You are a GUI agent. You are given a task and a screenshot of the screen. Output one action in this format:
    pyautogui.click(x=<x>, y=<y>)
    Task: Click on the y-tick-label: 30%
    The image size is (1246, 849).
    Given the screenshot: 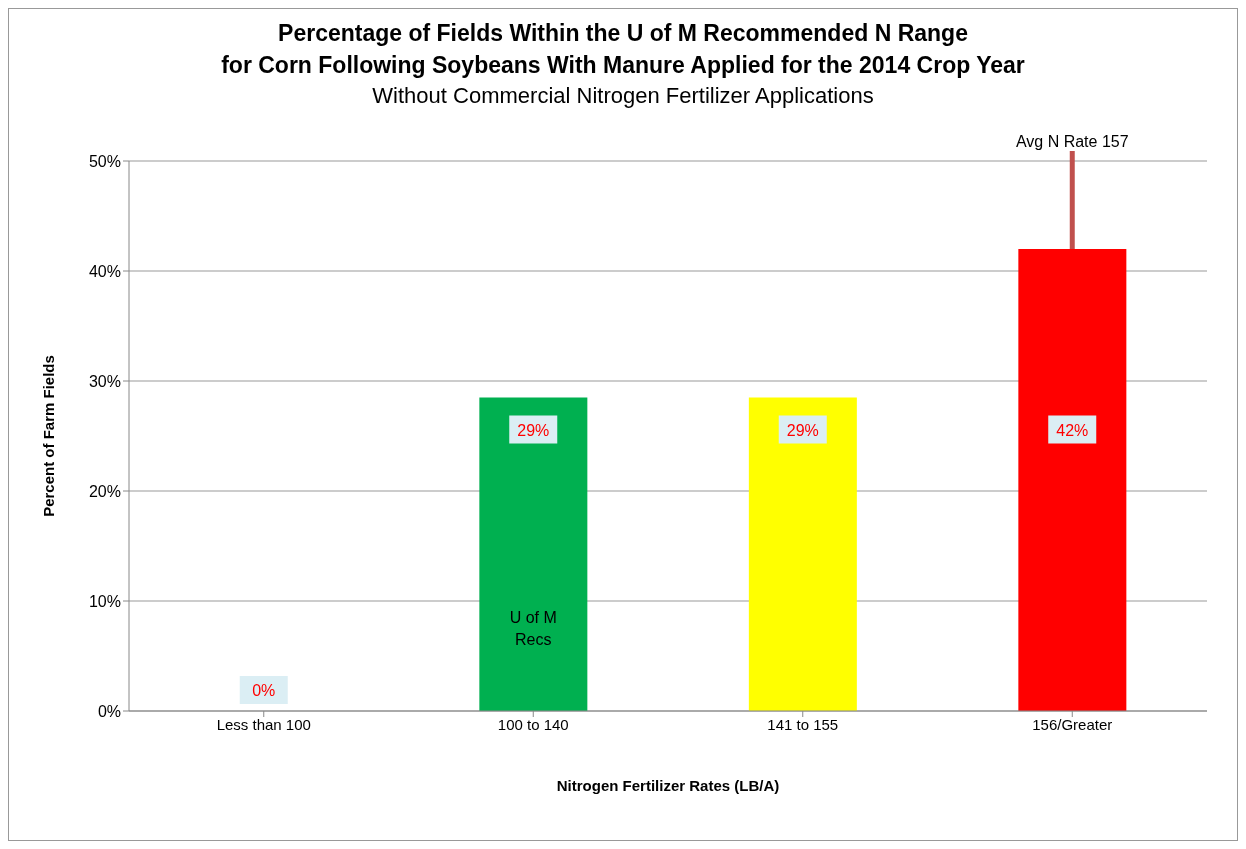 What is the action you would take?
    pyautogui.click(x=104, y=381)
    